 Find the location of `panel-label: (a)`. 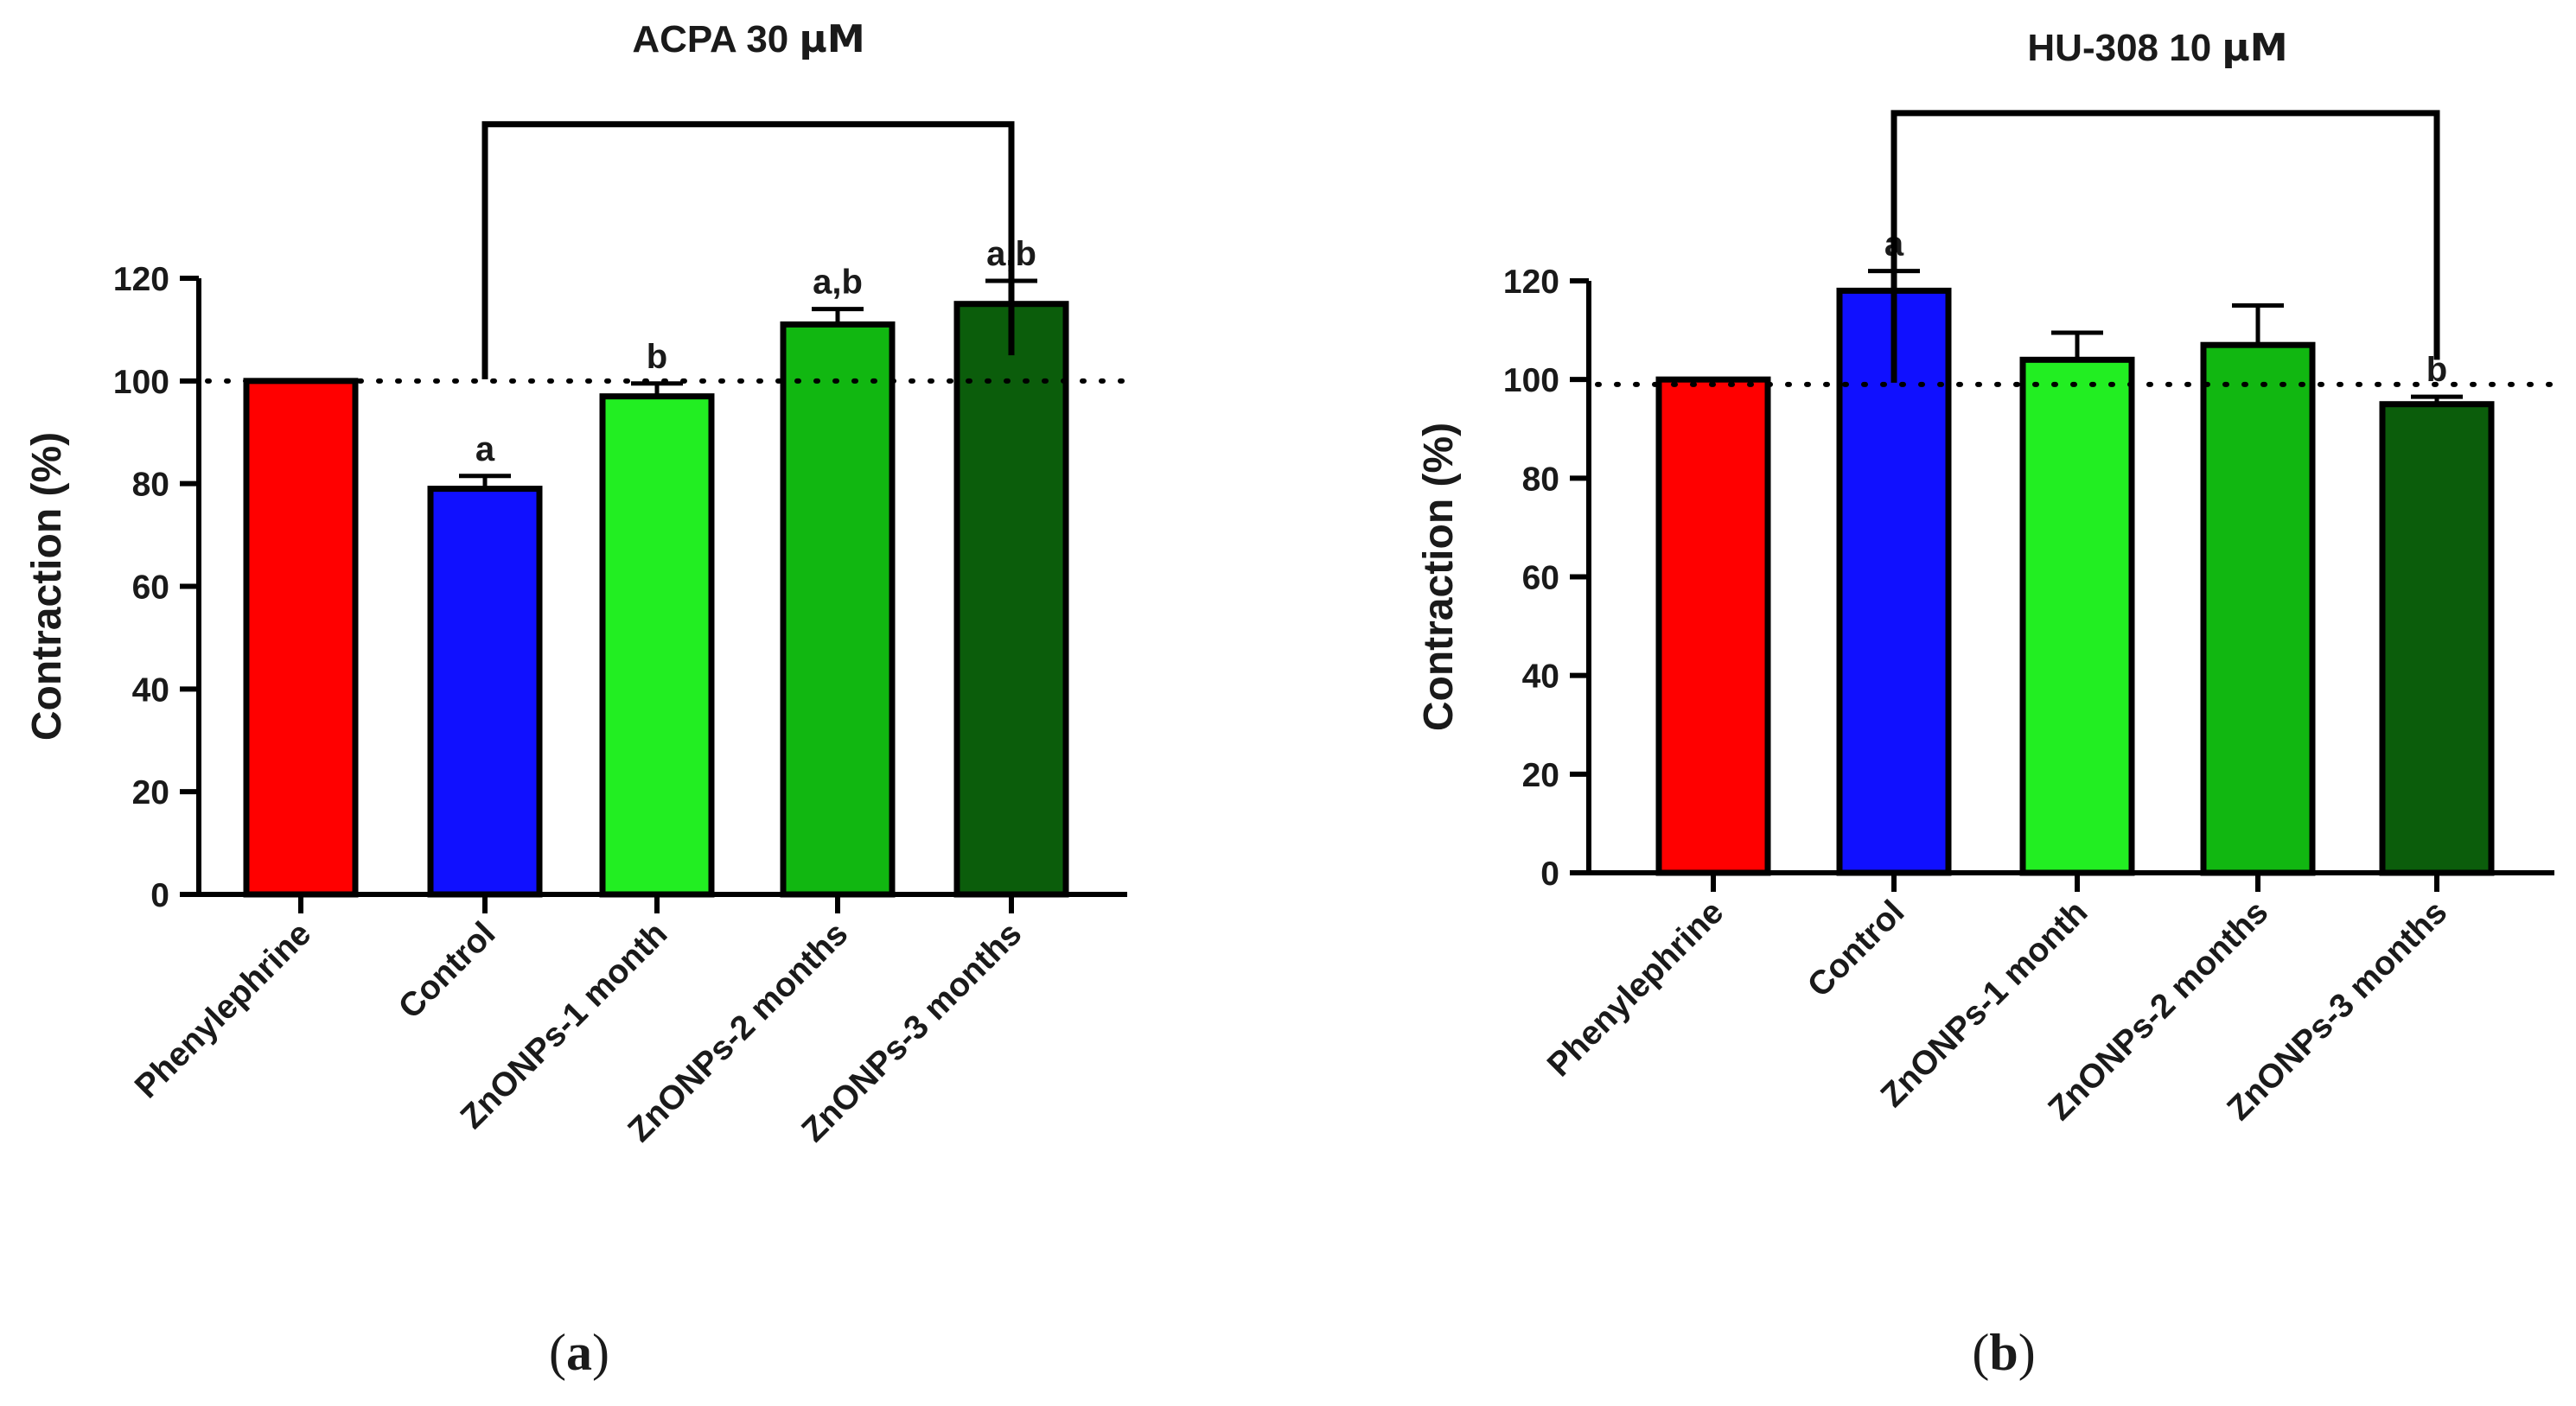

panel-label: (a) is located at coordinates (579, 1352).